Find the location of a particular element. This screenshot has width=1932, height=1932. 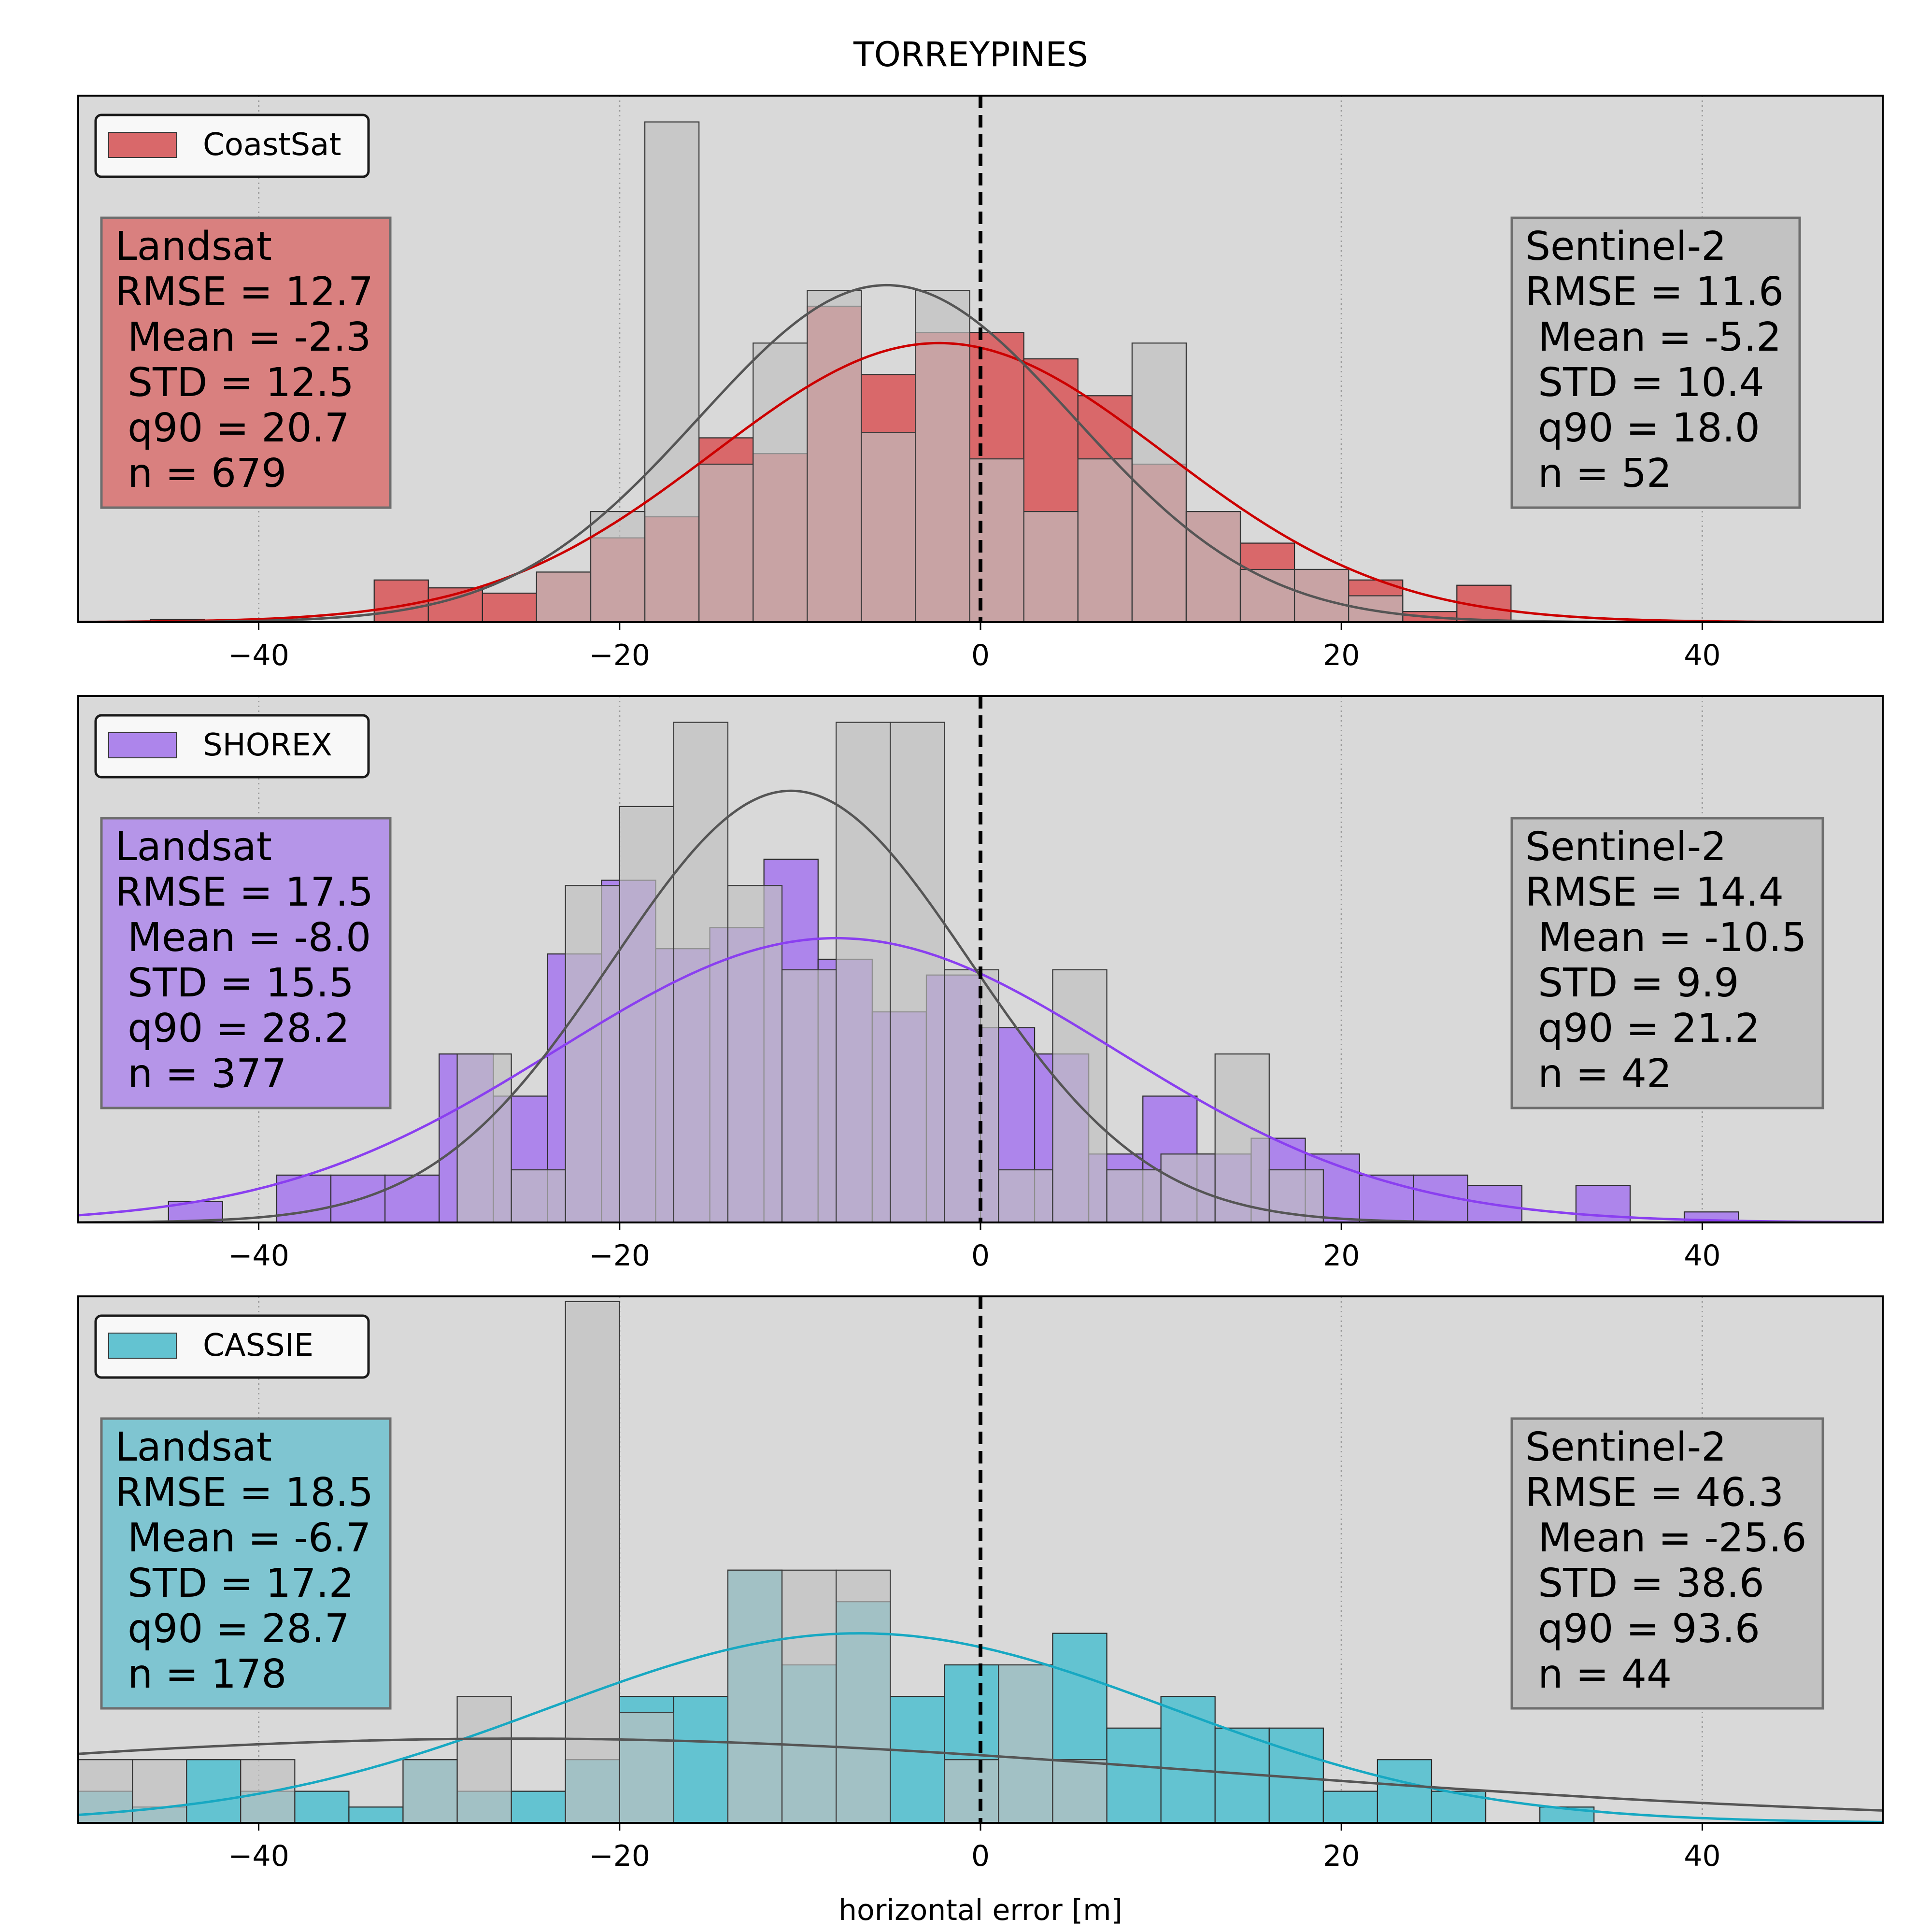

landsat-stats-line: Mean = -8.0 is located at coordinates (243, 938).